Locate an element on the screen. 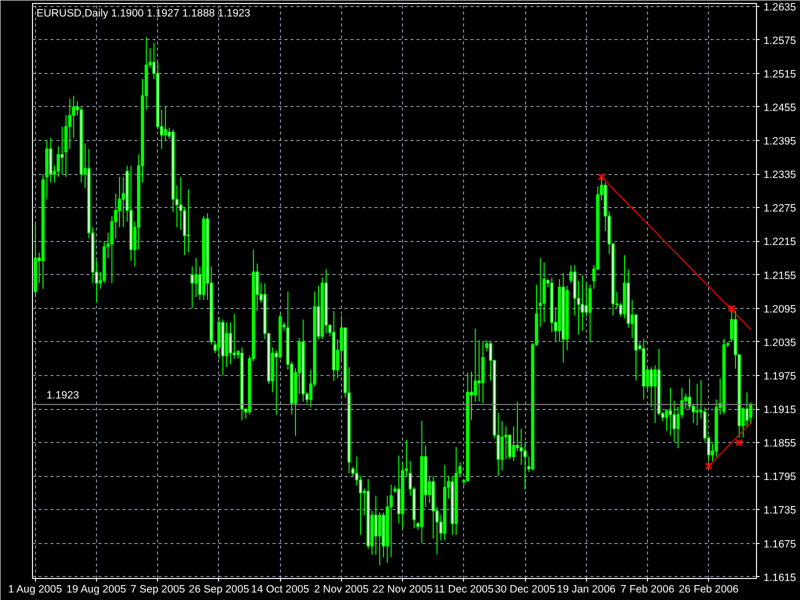  y-tick-label: 1.2395 is located at coordinates (780, 142).